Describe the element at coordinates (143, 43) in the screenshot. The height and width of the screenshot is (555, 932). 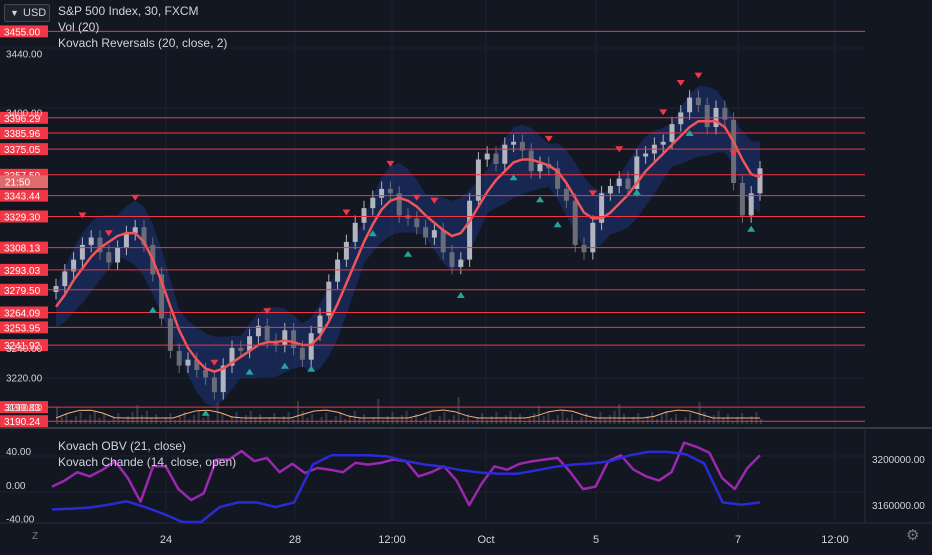
I see `legend-reversals: Kovach Reversals (20, close, 2)` at that location.